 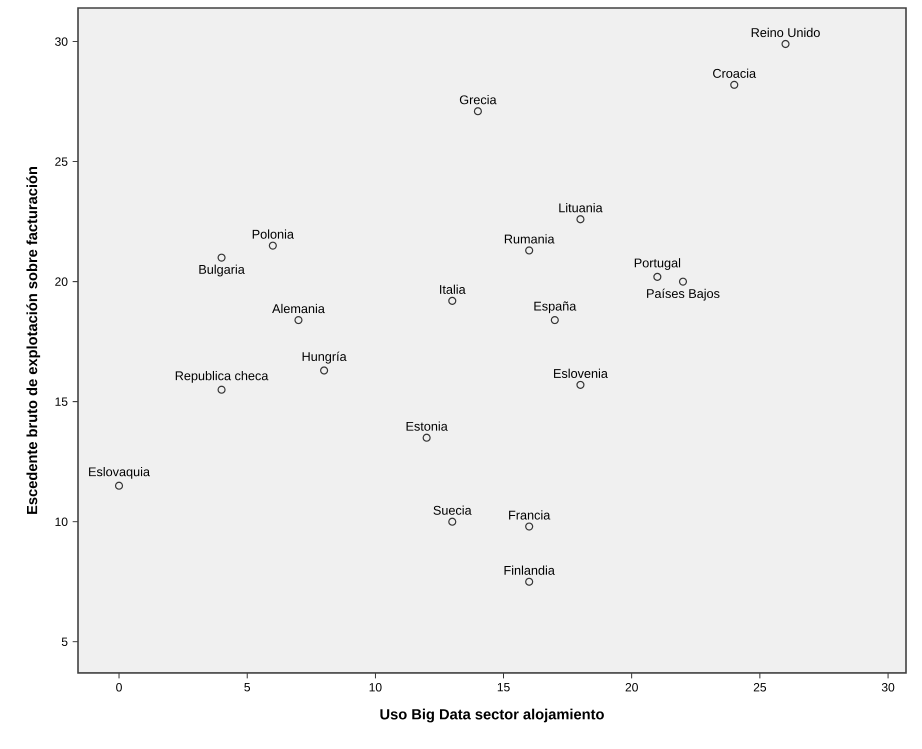 What do you see at coordinates (427, 426) in the screenshot?
I see `annotation: Estonia` at bounding box center [427, 426].